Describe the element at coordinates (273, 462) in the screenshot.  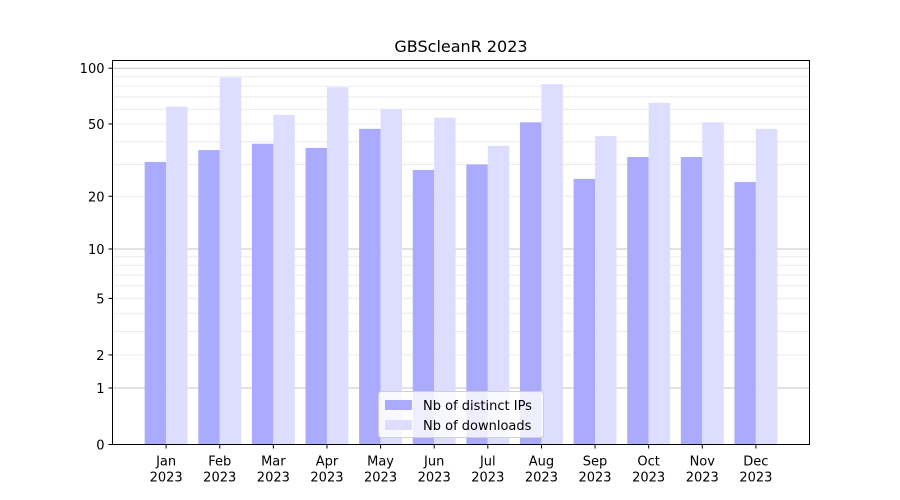
I see `x-tick-label: Mar` at that location.